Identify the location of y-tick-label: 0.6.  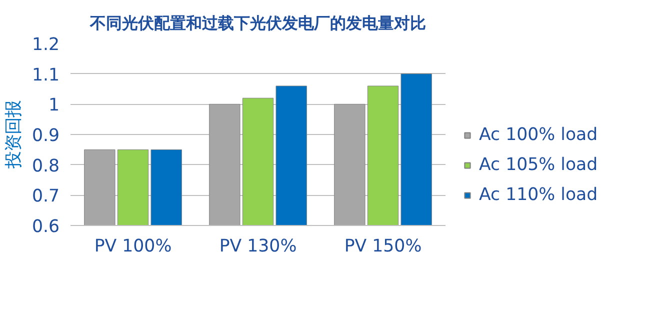
(46, 227).